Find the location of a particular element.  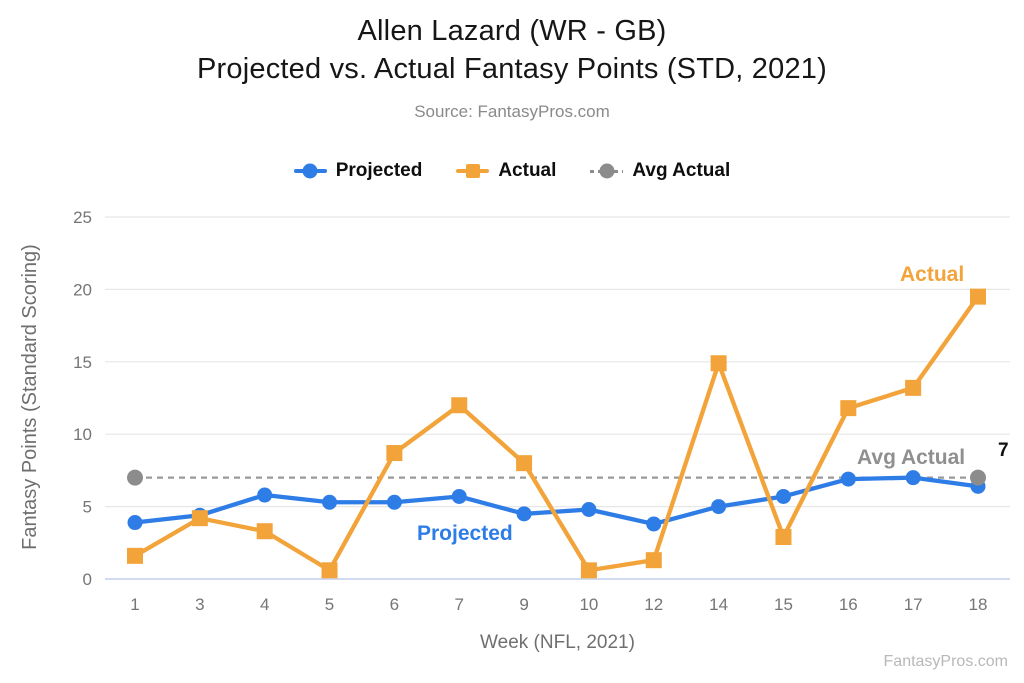

avg-actual-marker-icon is located at coordinates (607, 171).